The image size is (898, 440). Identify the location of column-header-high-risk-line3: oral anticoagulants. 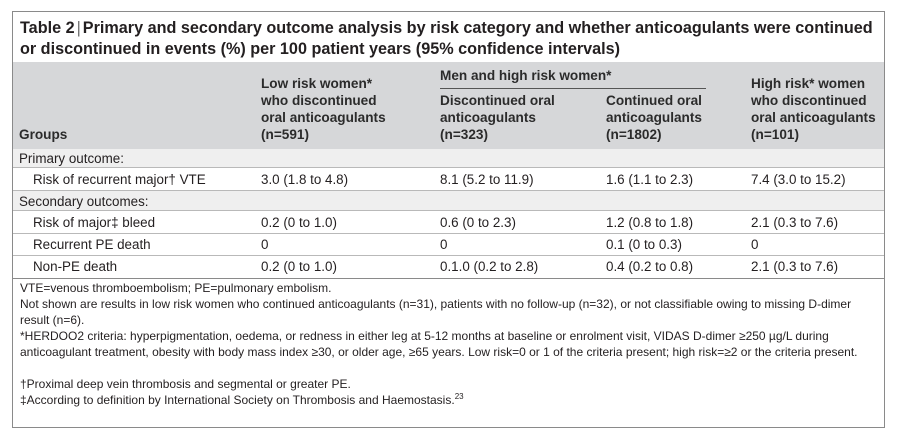
(813, 117).